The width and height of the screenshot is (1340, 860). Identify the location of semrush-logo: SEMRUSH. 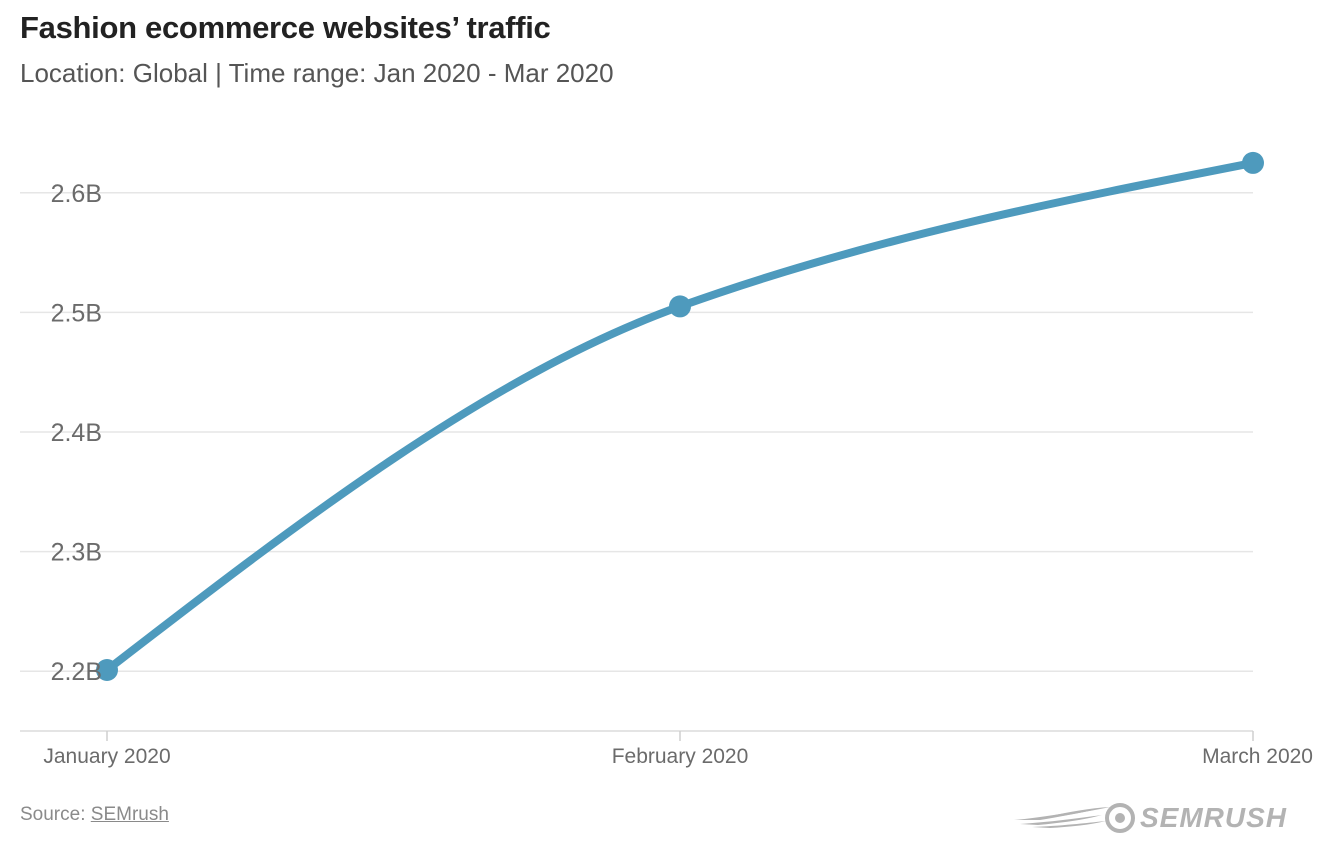
(1150, 817).